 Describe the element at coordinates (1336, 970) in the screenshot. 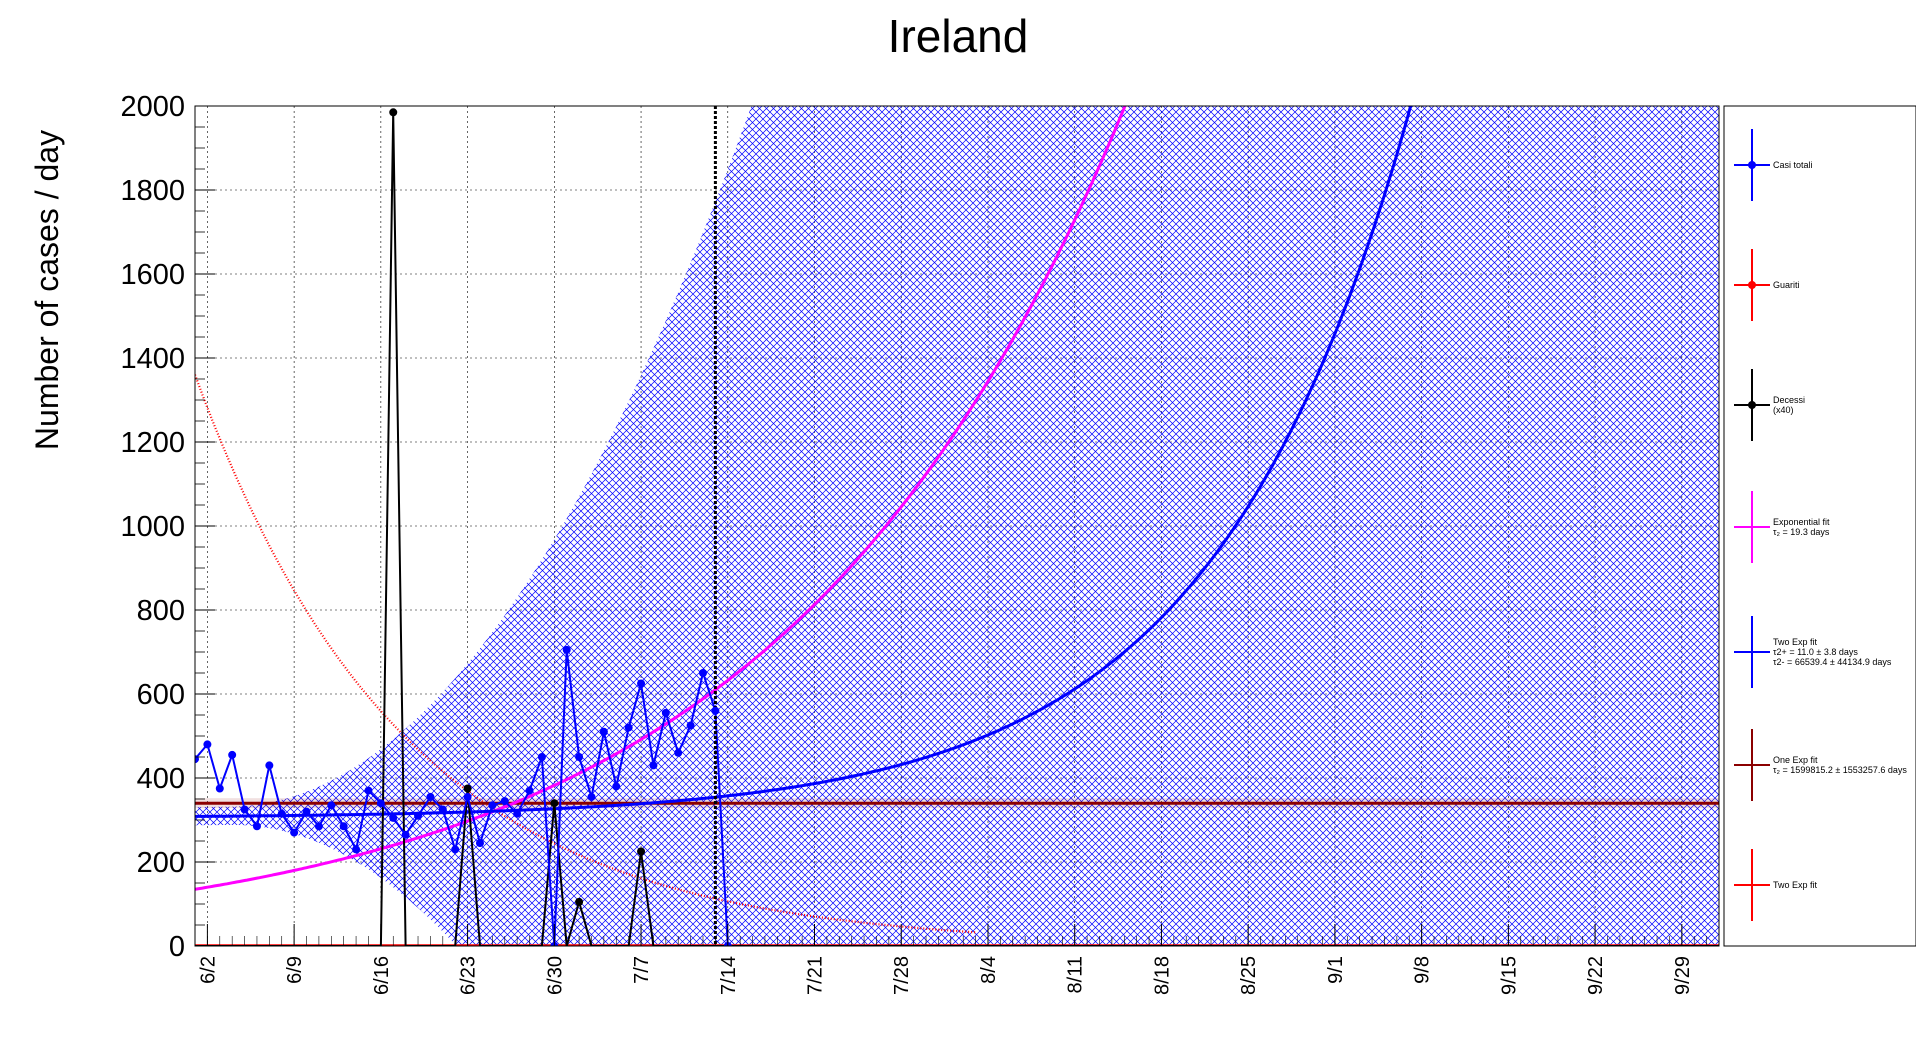

I see `x-tick-label: 9/1` at that location.